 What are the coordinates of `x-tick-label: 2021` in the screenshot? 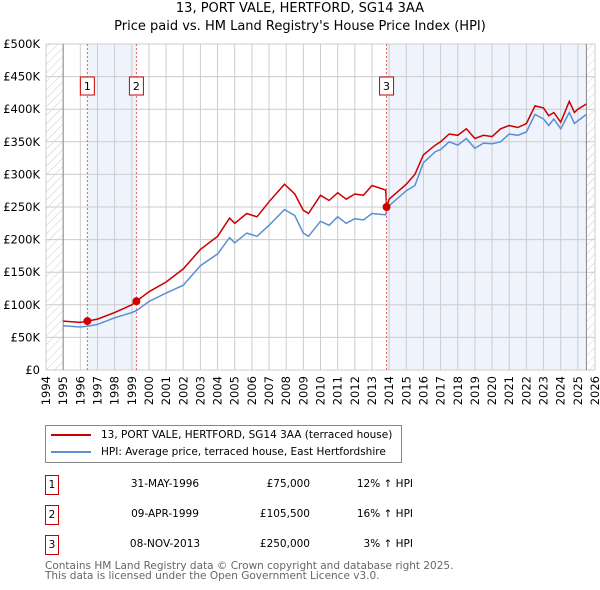 It's located at (509, 390).